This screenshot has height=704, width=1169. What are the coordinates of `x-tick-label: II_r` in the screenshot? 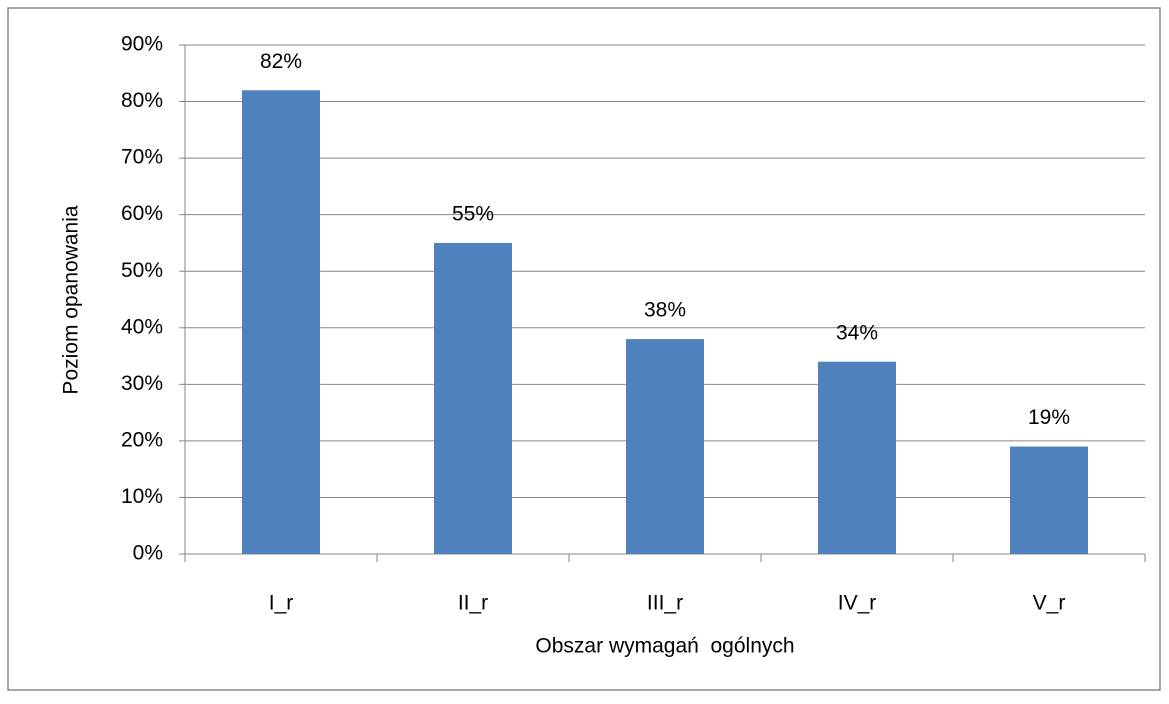 It's located at (473, 603).